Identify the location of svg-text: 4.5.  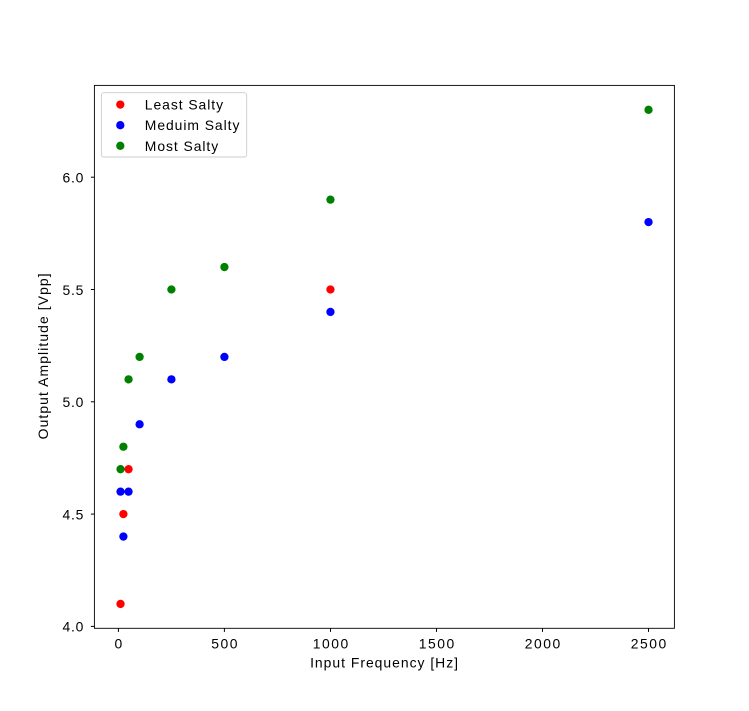
(73, 514).